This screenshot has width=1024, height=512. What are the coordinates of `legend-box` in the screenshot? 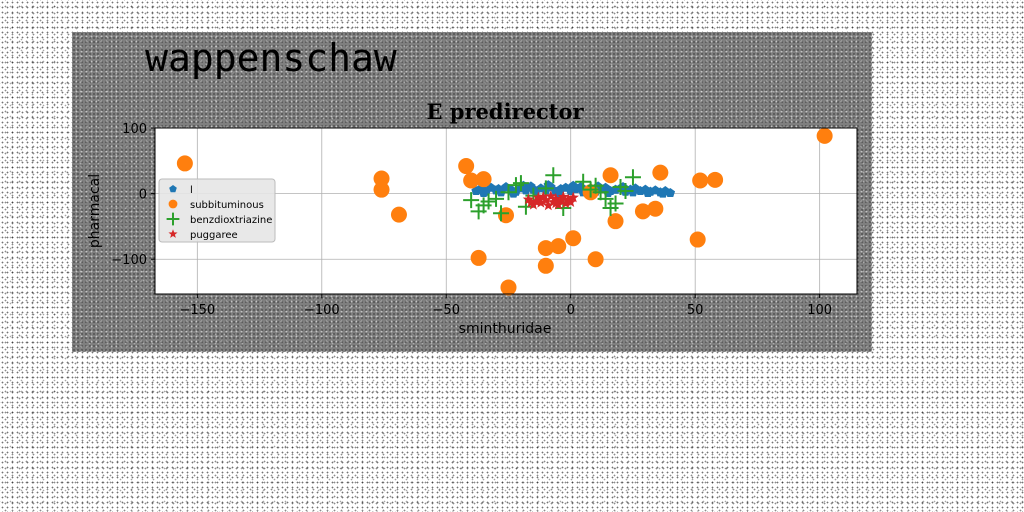 It's located at (217, 210).